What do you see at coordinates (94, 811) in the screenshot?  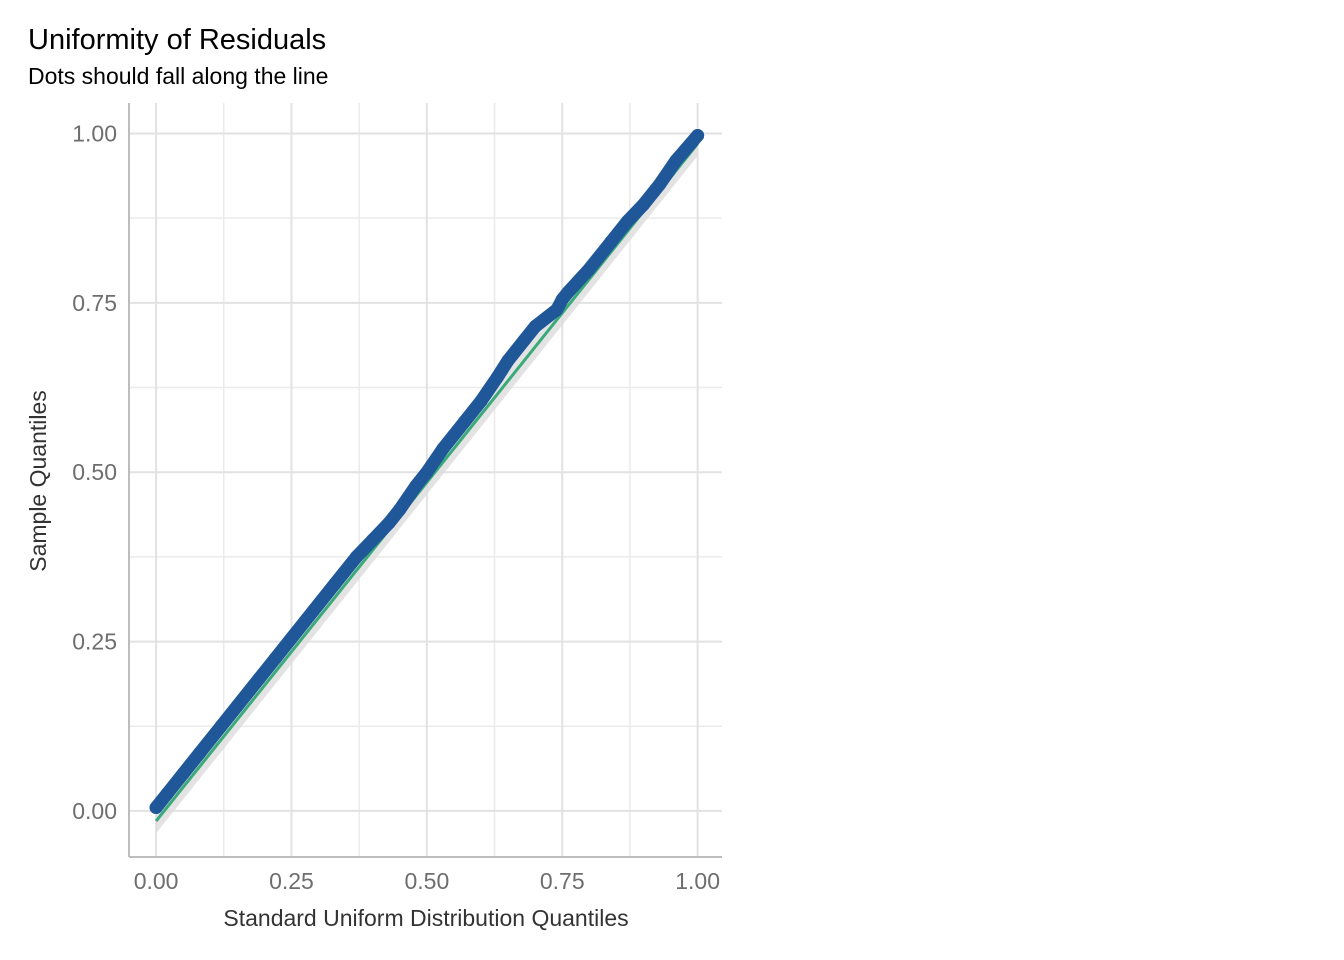 I see `y-tick-label: 0.00` at bounding box center [94, 811].